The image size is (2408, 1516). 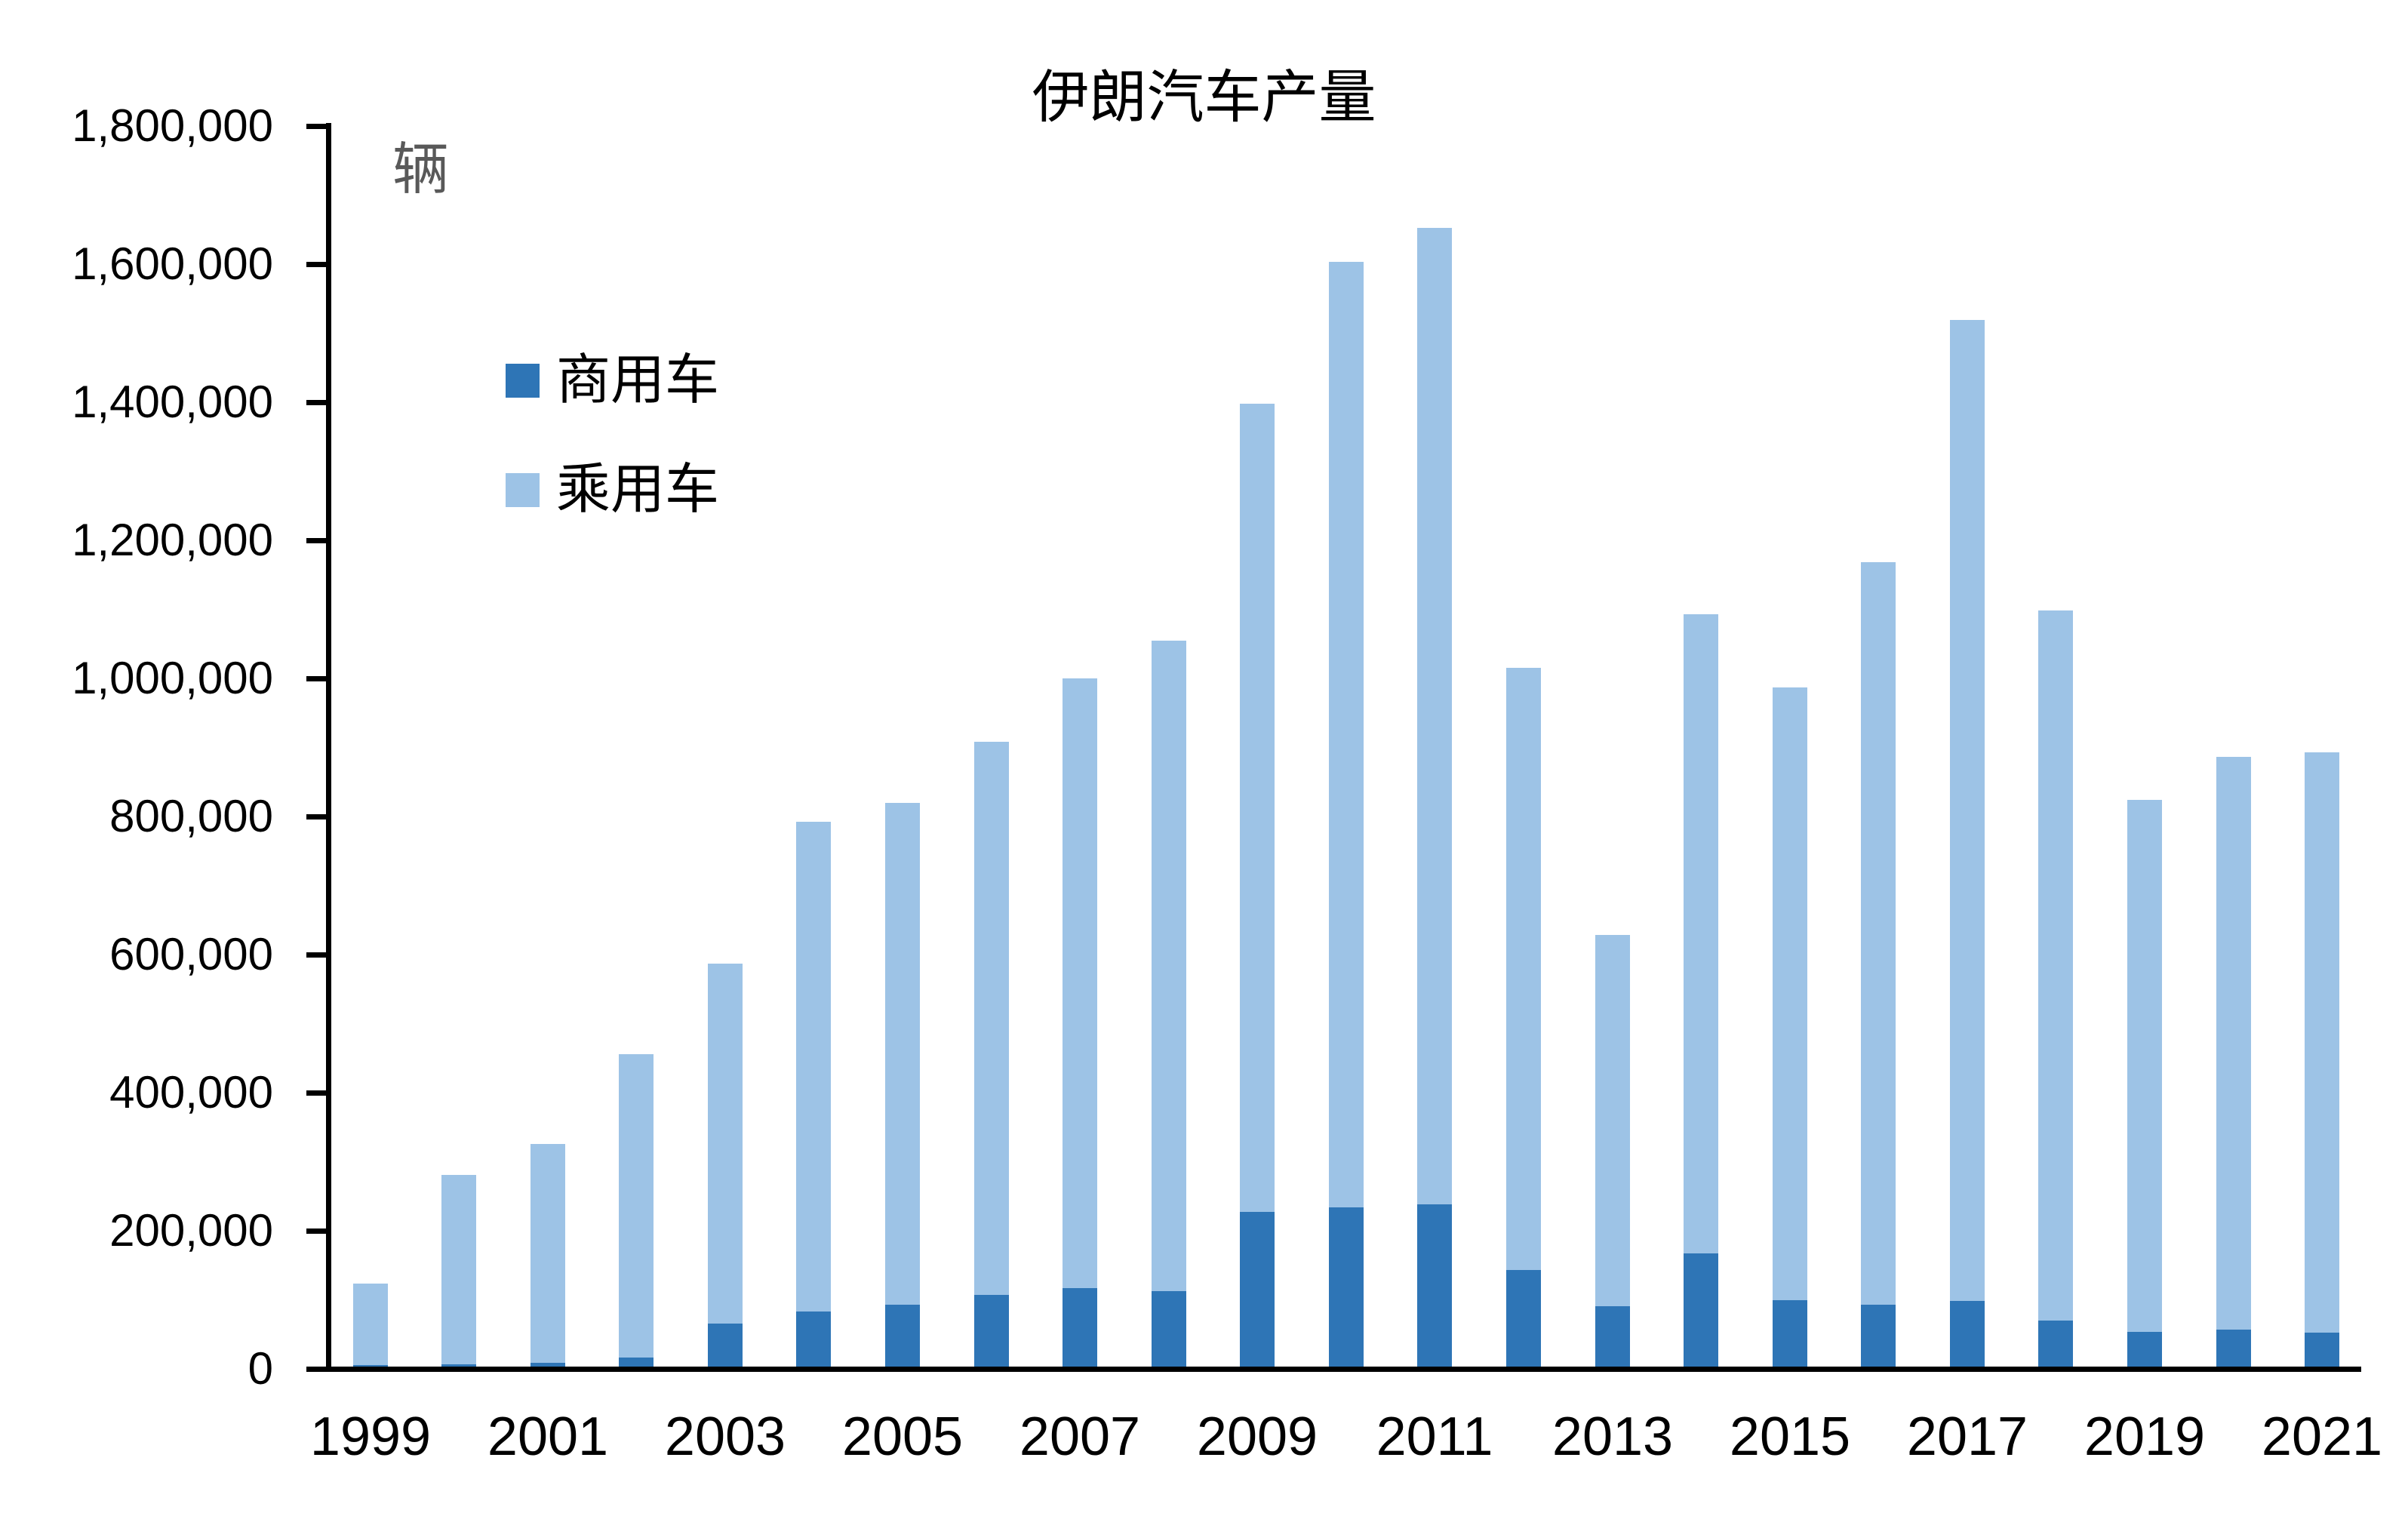 What do you see at coordinates (1169, 1329) in the screenshot?
I see `bar-segment-2008-commercial` at bounding box center [1169, 1329].